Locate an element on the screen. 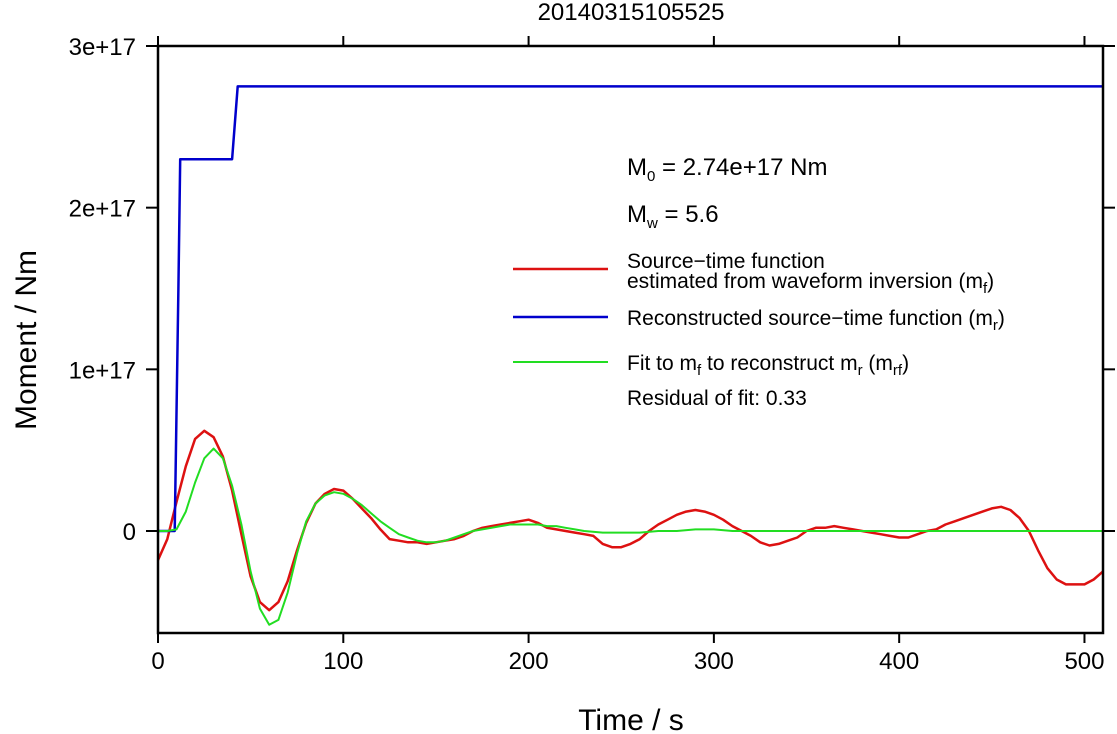 This screenshot has height=734, width=1117. x-tick-label: 100 is located at coordinates (343, 661).